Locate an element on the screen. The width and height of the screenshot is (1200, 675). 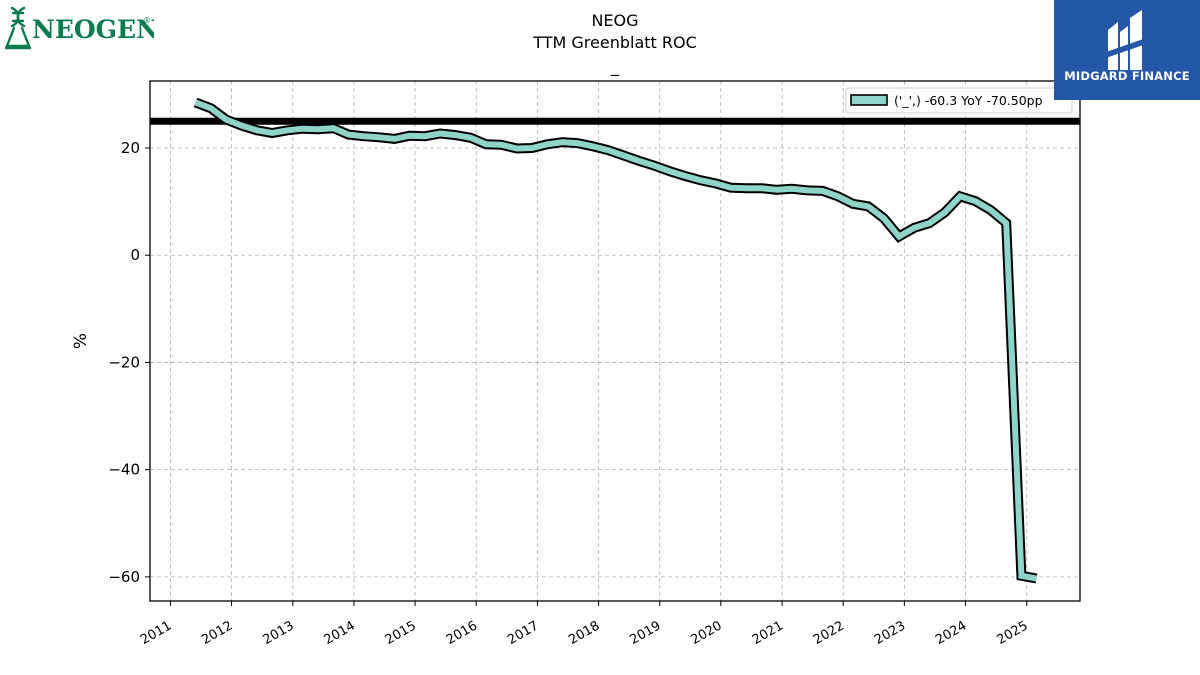
x-tick-label: 2018 is located at coordinates (584, 633).